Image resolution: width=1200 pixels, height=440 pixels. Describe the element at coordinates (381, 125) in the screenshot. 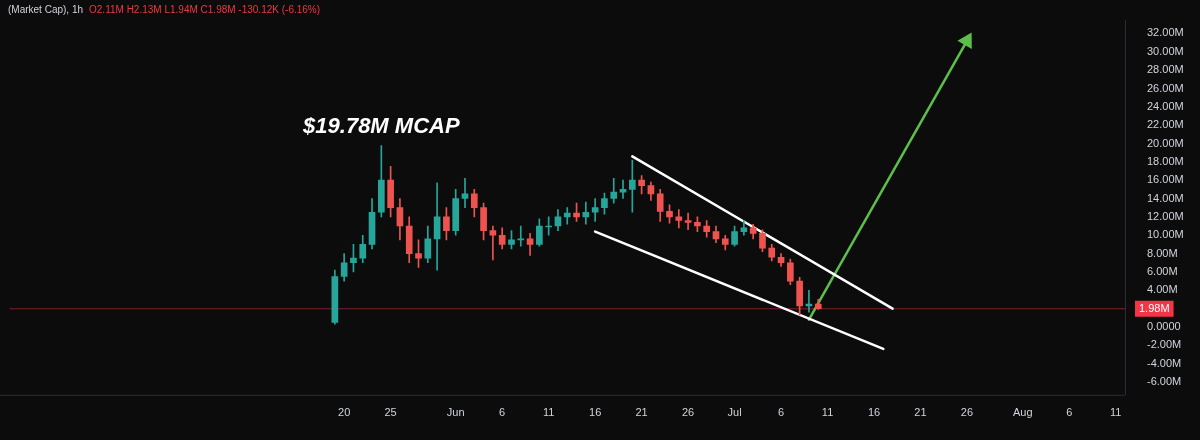

I see `annotation: $19.78M MCAP` at that location.